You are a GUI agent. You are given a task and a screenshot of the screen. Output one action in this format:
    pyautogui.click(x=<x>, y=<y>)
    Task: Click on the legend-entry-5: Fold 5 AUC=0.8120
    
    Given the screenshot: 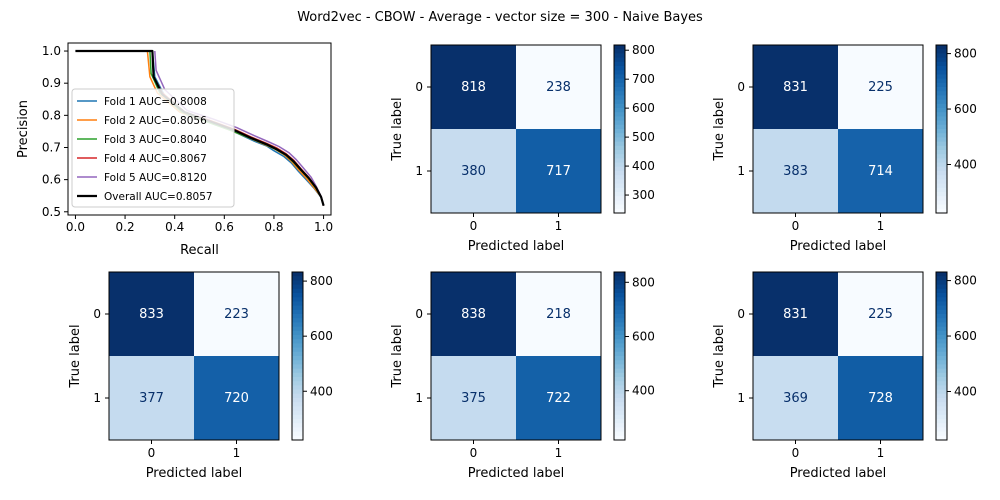 What is the action you would take?
    pyautogui.click(x=155, y=178)
    